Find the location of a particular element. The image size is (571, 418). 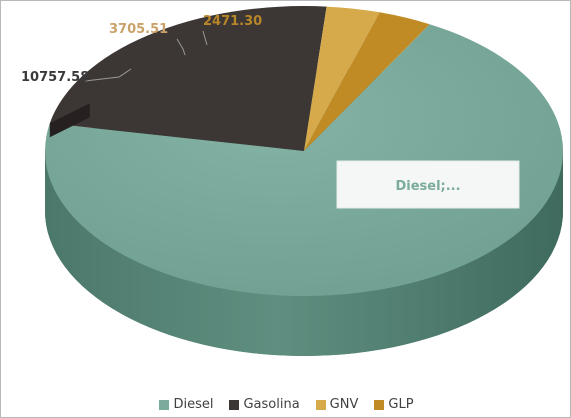

leader-line-gasolina is located at coordinates (108, 75).